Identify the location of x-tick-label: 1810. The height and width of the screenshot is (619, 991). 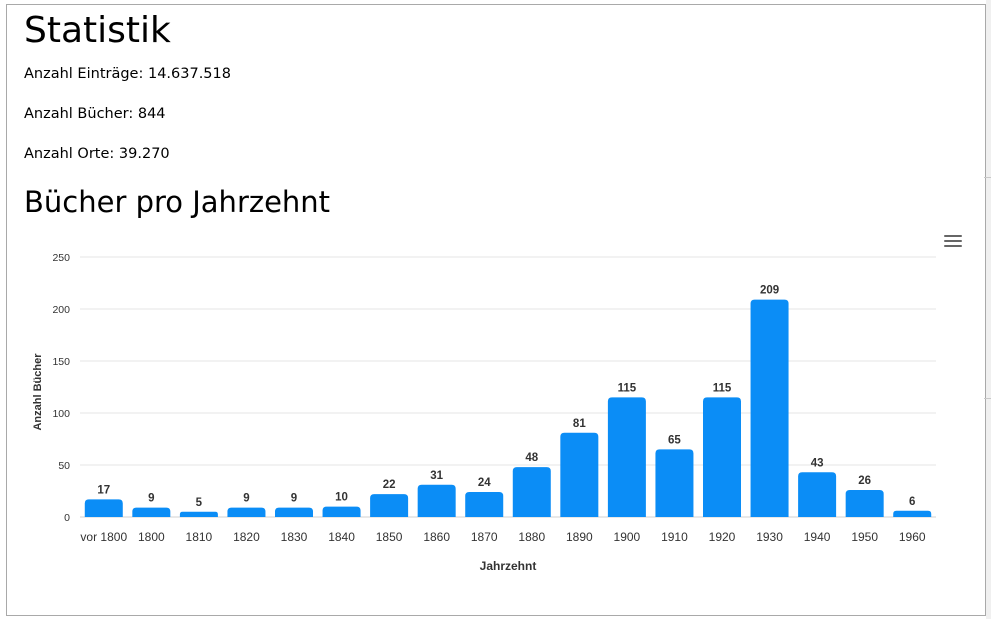
(199, 537).